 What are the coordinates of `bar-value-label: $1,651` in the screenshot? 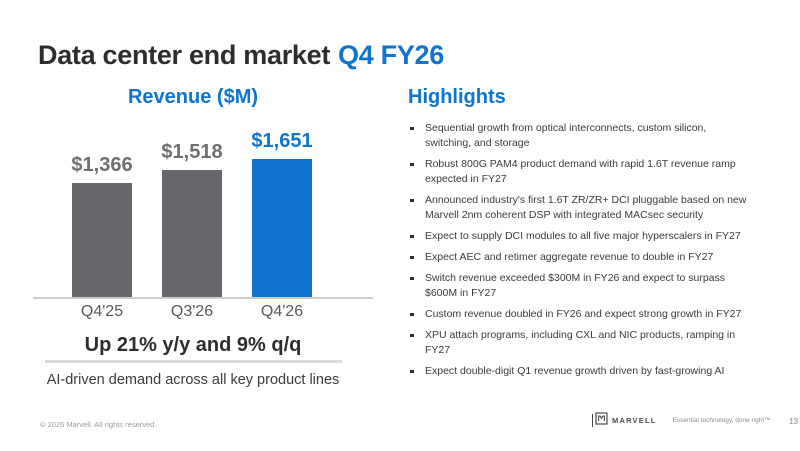 It's located at (282, 141).